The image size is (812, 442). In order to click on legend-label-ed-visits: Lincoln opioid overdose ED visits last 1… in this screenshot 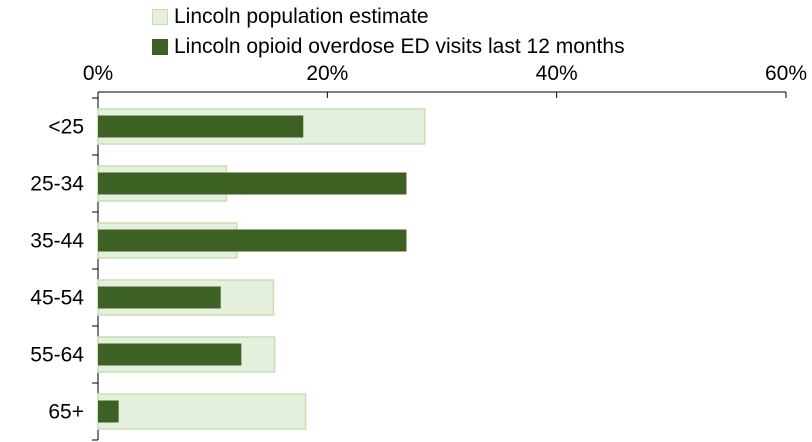, I will do `click(399, 46)`.